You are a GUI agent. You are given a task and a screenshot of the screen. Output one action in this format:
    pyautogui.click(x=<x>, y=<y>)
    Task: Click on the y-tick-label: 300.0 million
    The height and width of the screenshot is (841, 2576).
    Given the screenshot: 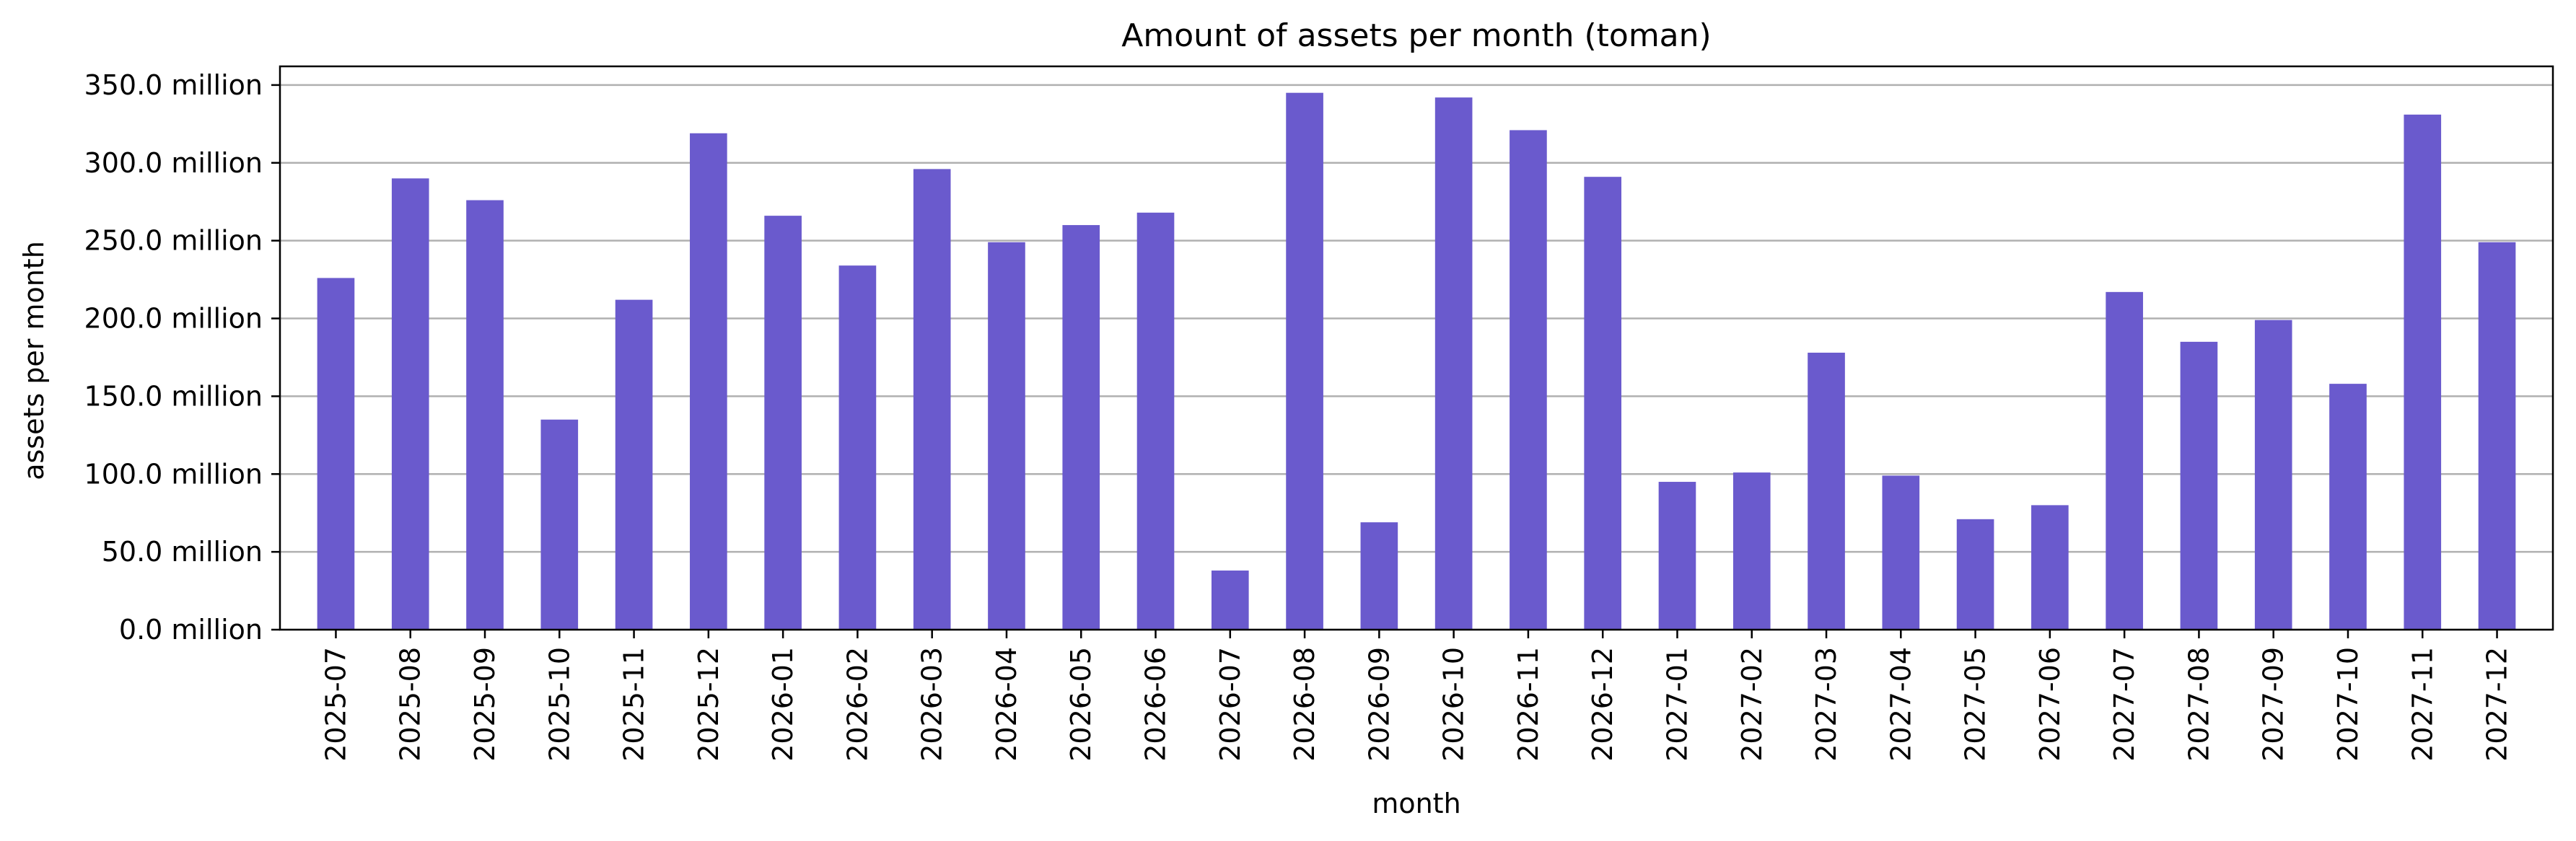 What is the action you would take?
    pyautogui.click(x=173, y=163)
    